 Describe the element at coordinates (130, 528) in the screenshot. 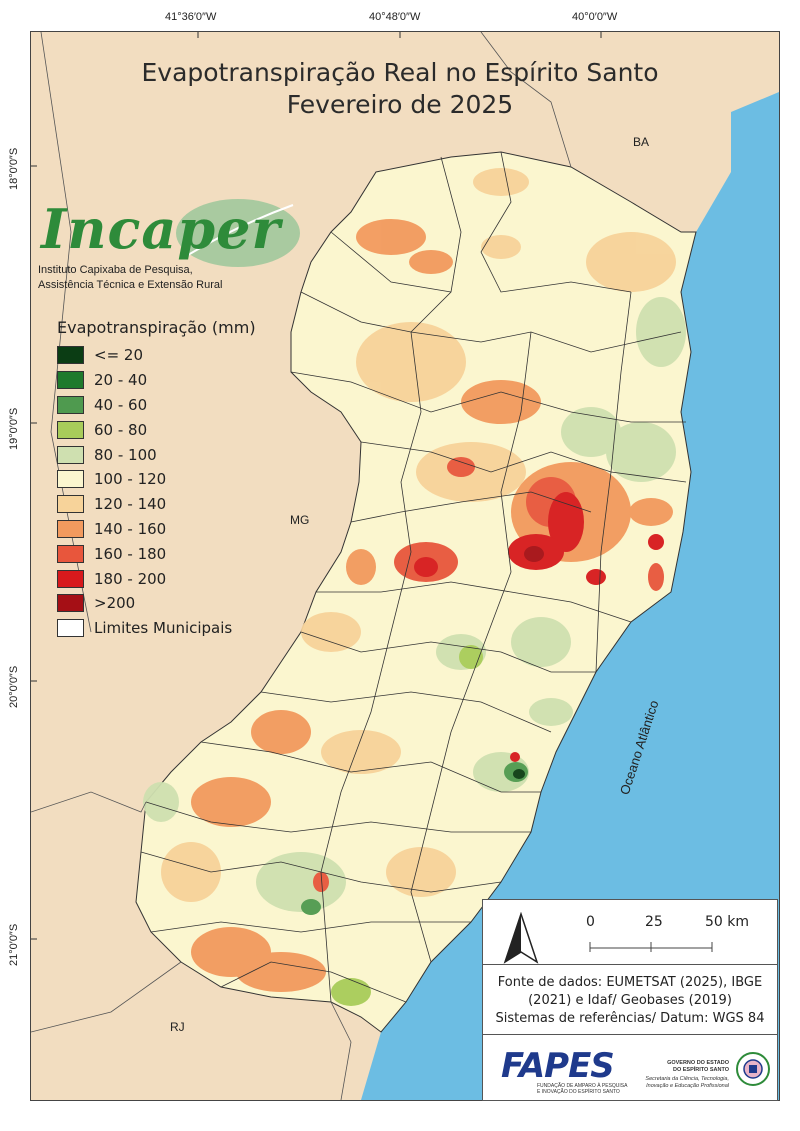

I see `legend-label: 140 - 160` at that location.